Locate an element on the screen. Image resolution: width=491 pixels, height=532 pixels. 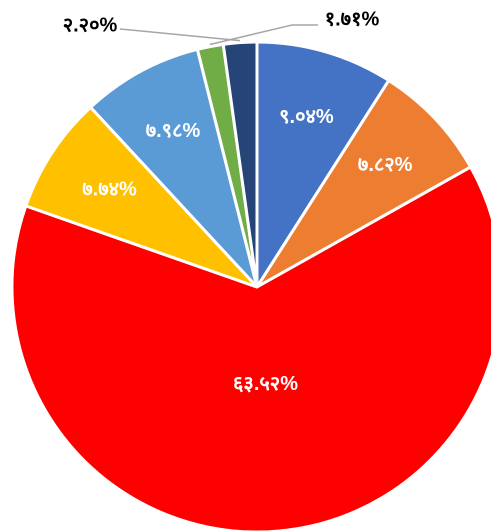
data-label: १.७१% is located at coordinates (352, 19).